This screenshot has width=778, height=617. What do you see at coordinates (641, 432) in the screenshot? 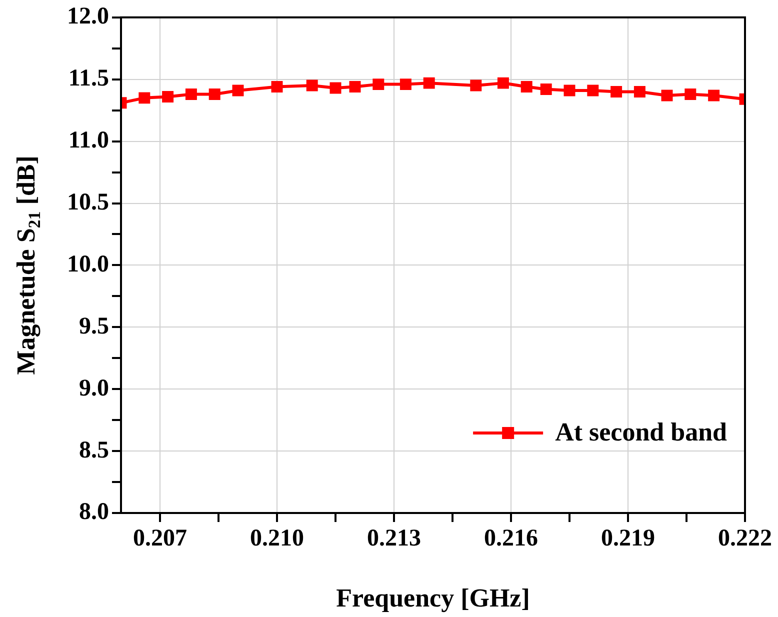
I see `legend-label: At second band` at bounding box center [641, 432].